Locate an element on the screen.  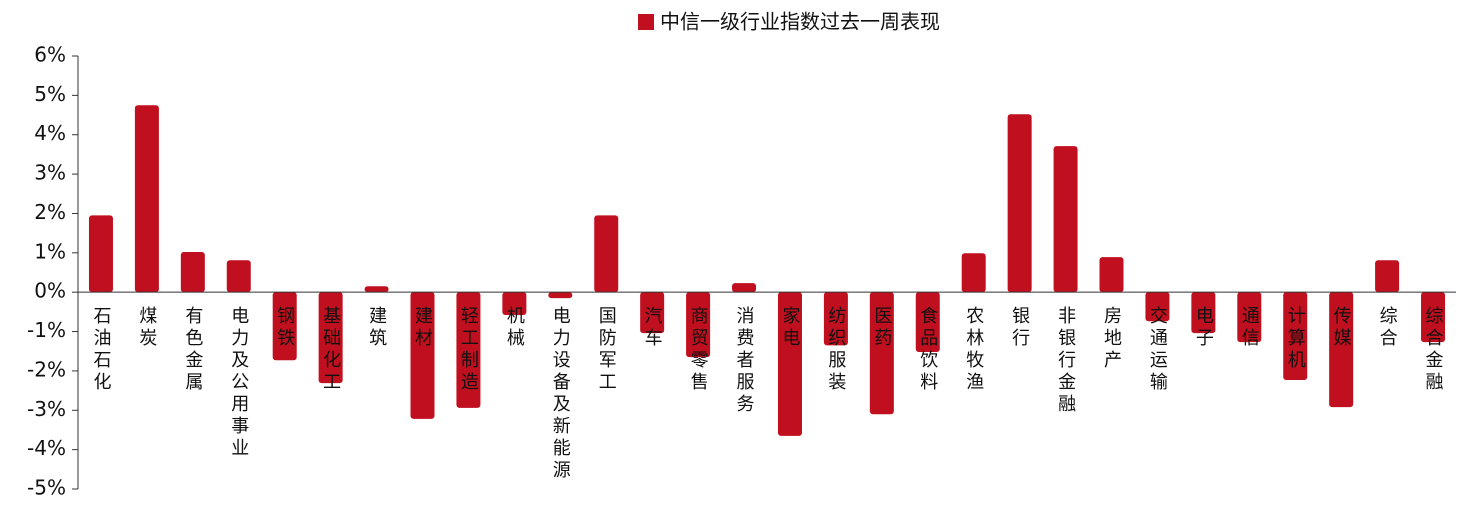
y-tick-label: -5% is located at coordinates (46, 488).